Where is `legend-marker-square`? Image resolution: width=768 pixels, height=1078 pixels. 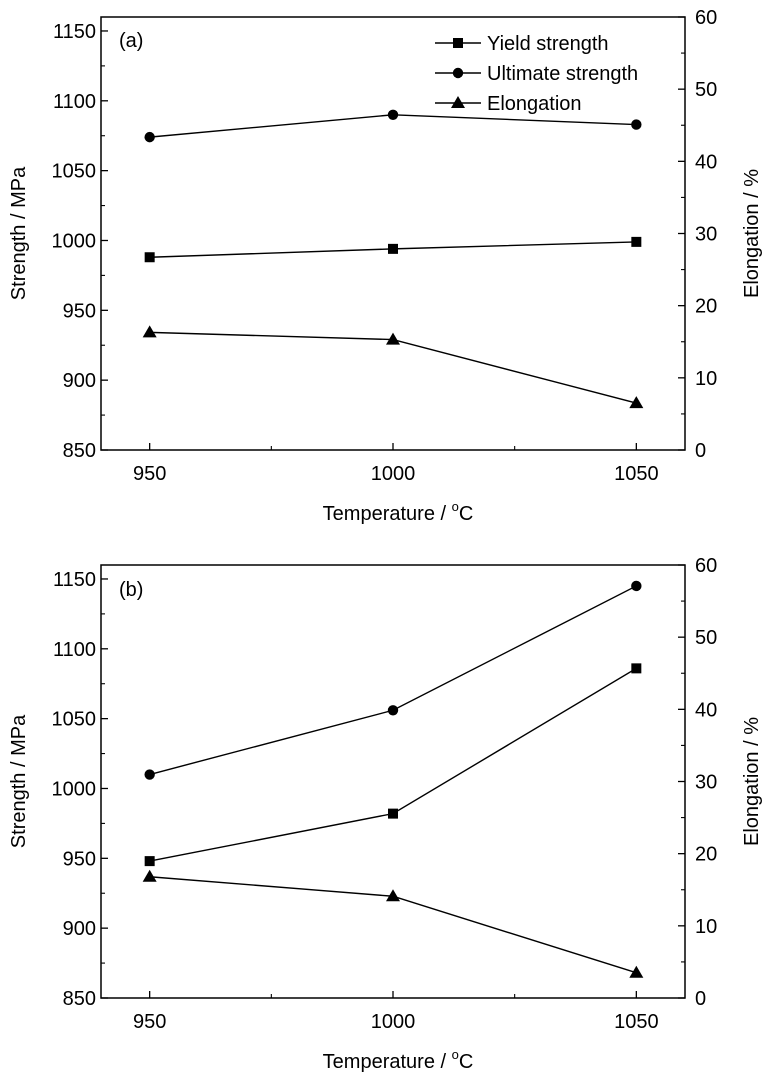
legend-marker-square is located at coordinates (458, 43).